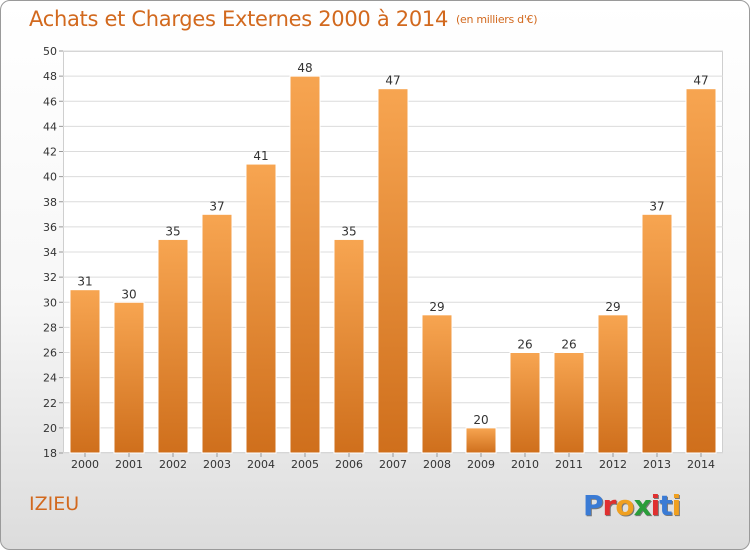  What do you see at coordinates (128, 294) in the screenshot?
I see `data-label: 30` at bounding box center [128, 294].